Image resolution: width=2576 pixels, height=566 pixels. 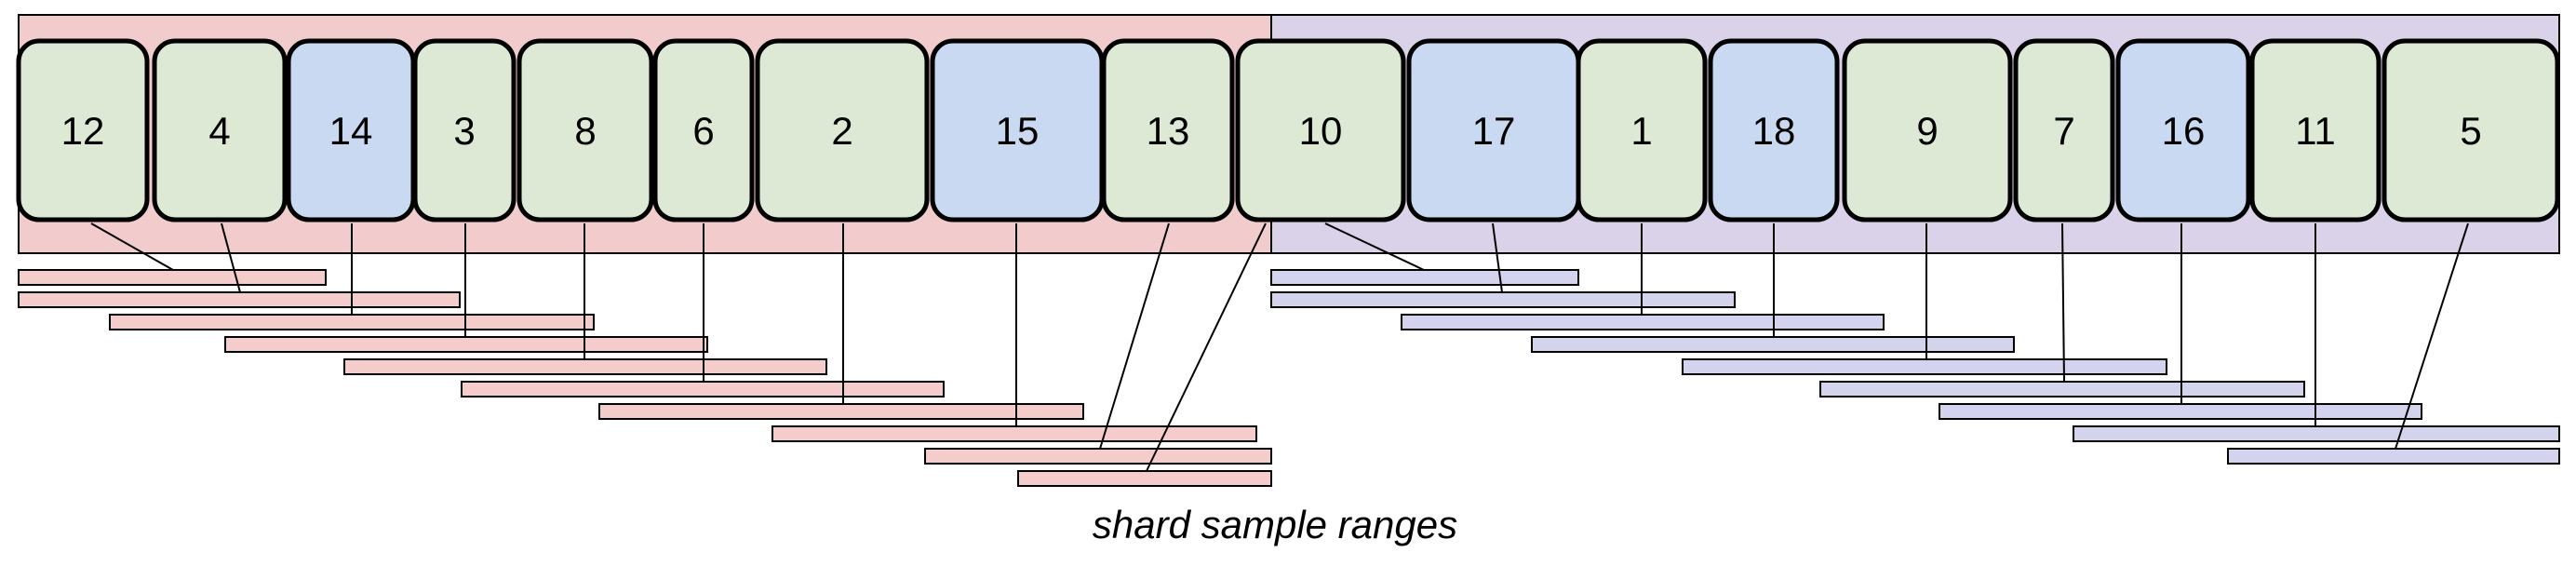 I want to click on shard-box: 8, so click(x=585, y=130).